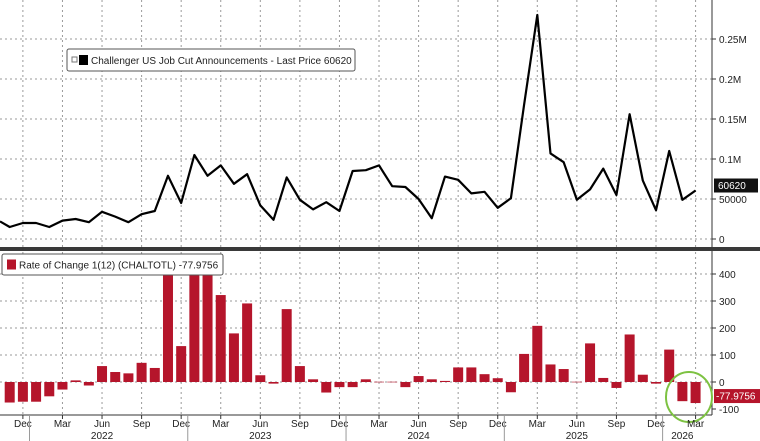  What do you see at coordinates (733, 120) in the screenshot?
I see `y-tick-label: 0.15M` at bounding box center [733, 120].